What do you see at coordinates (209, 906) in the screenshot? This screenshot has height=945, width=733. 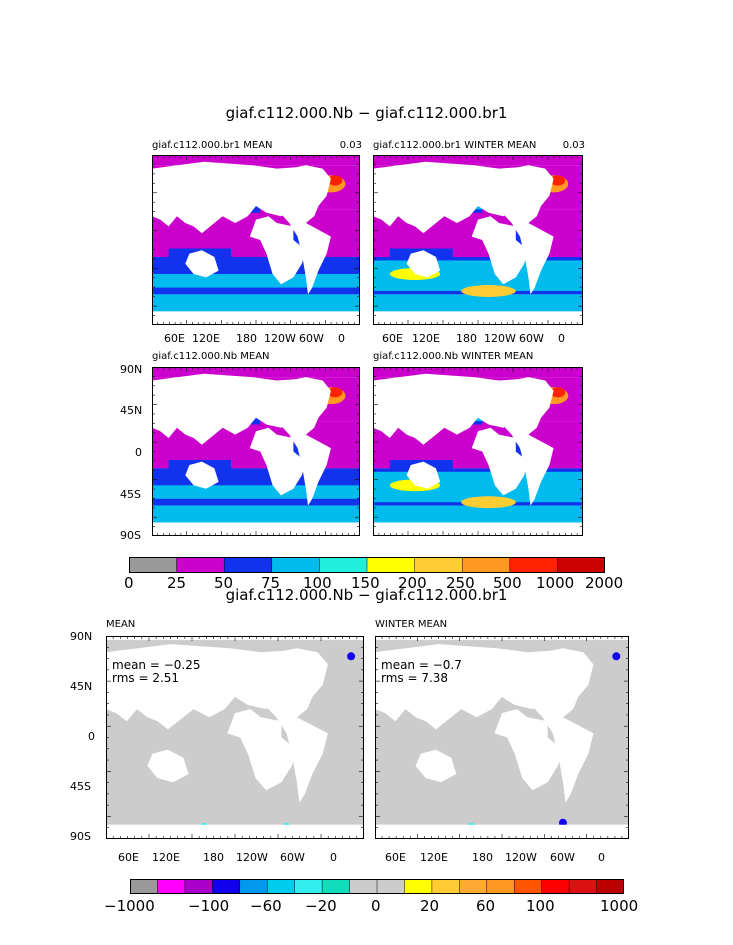 I see `colorbar-label: −100` at bounding box center [209, 906].